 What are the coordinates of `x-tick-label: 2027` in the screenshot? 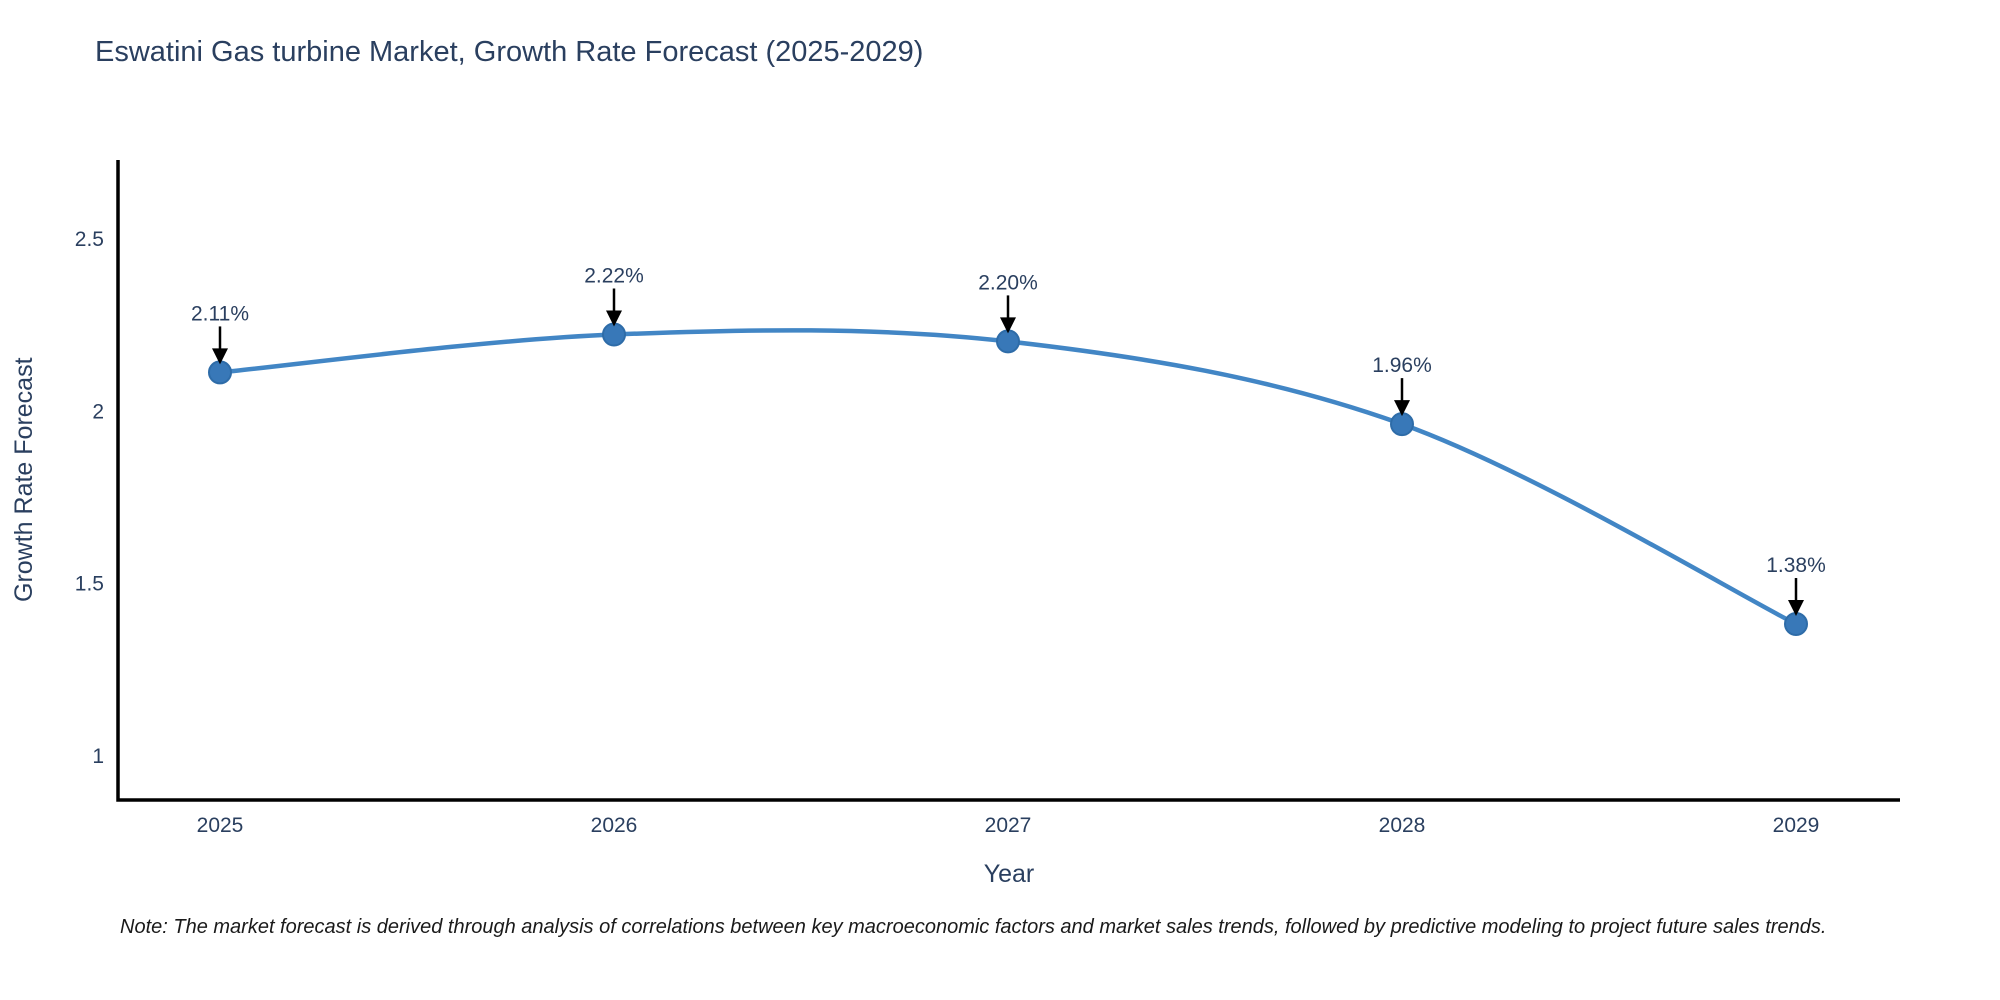 It's located at (1008, 825).